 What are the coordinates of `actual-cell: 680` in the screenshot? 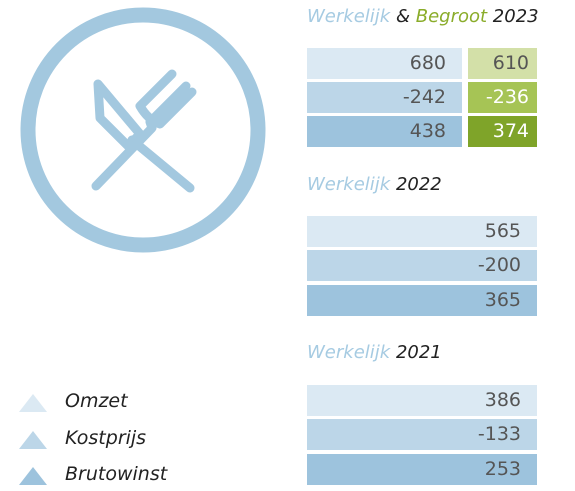 It's located at (384, 63).